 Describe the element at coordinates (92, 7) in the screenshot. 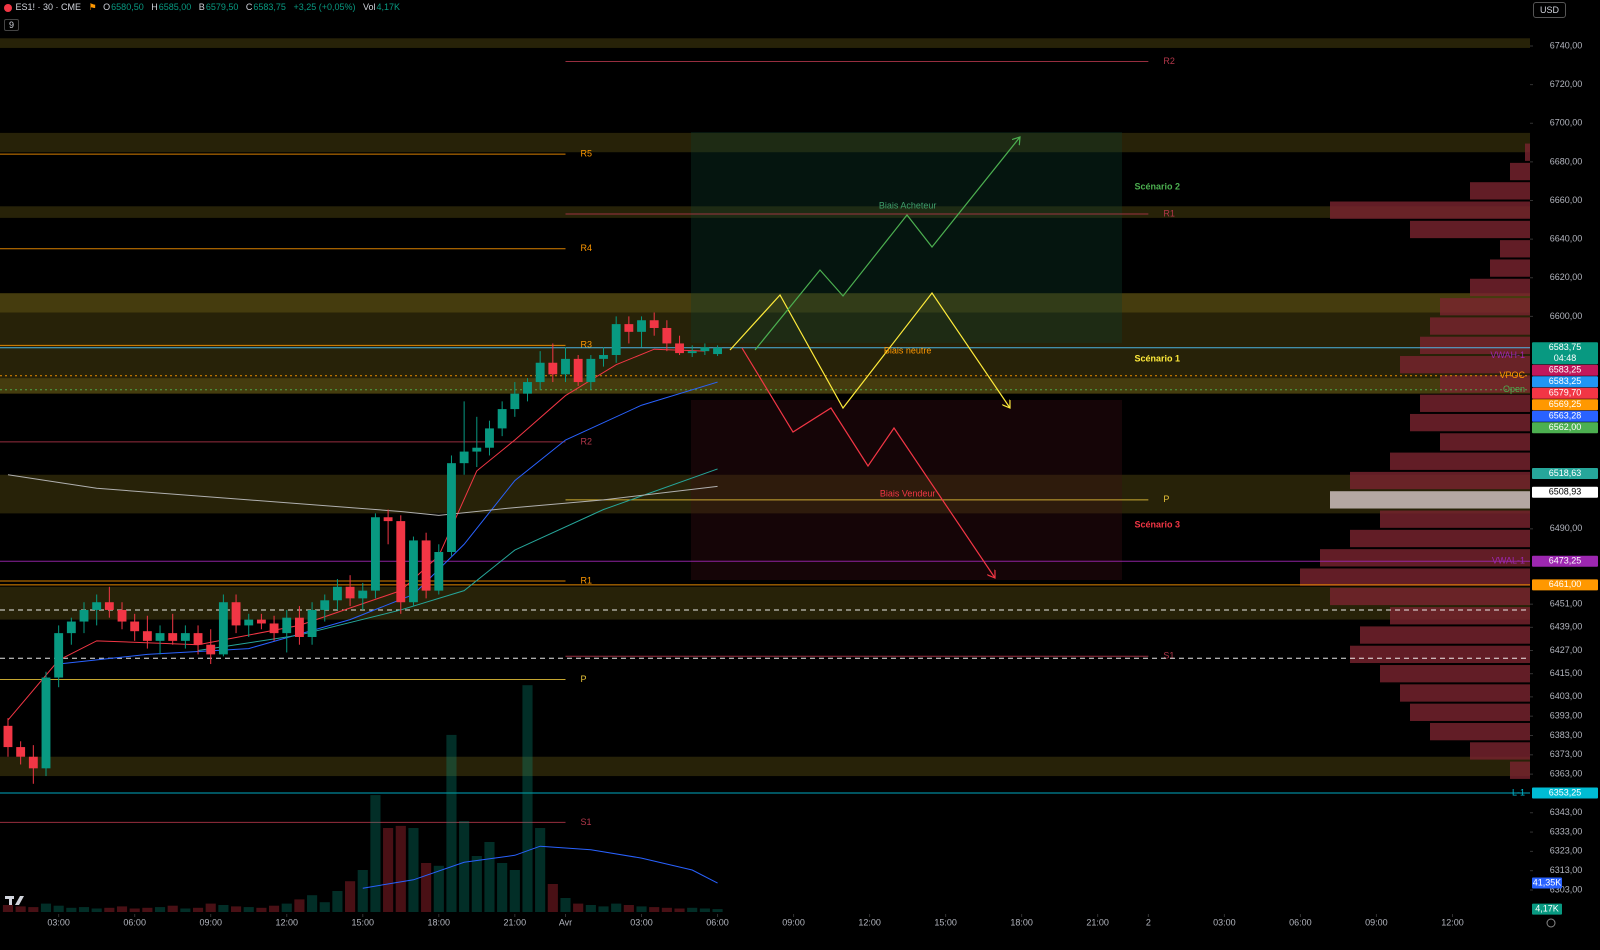

I see `flag-icon: ⚑` at that location.